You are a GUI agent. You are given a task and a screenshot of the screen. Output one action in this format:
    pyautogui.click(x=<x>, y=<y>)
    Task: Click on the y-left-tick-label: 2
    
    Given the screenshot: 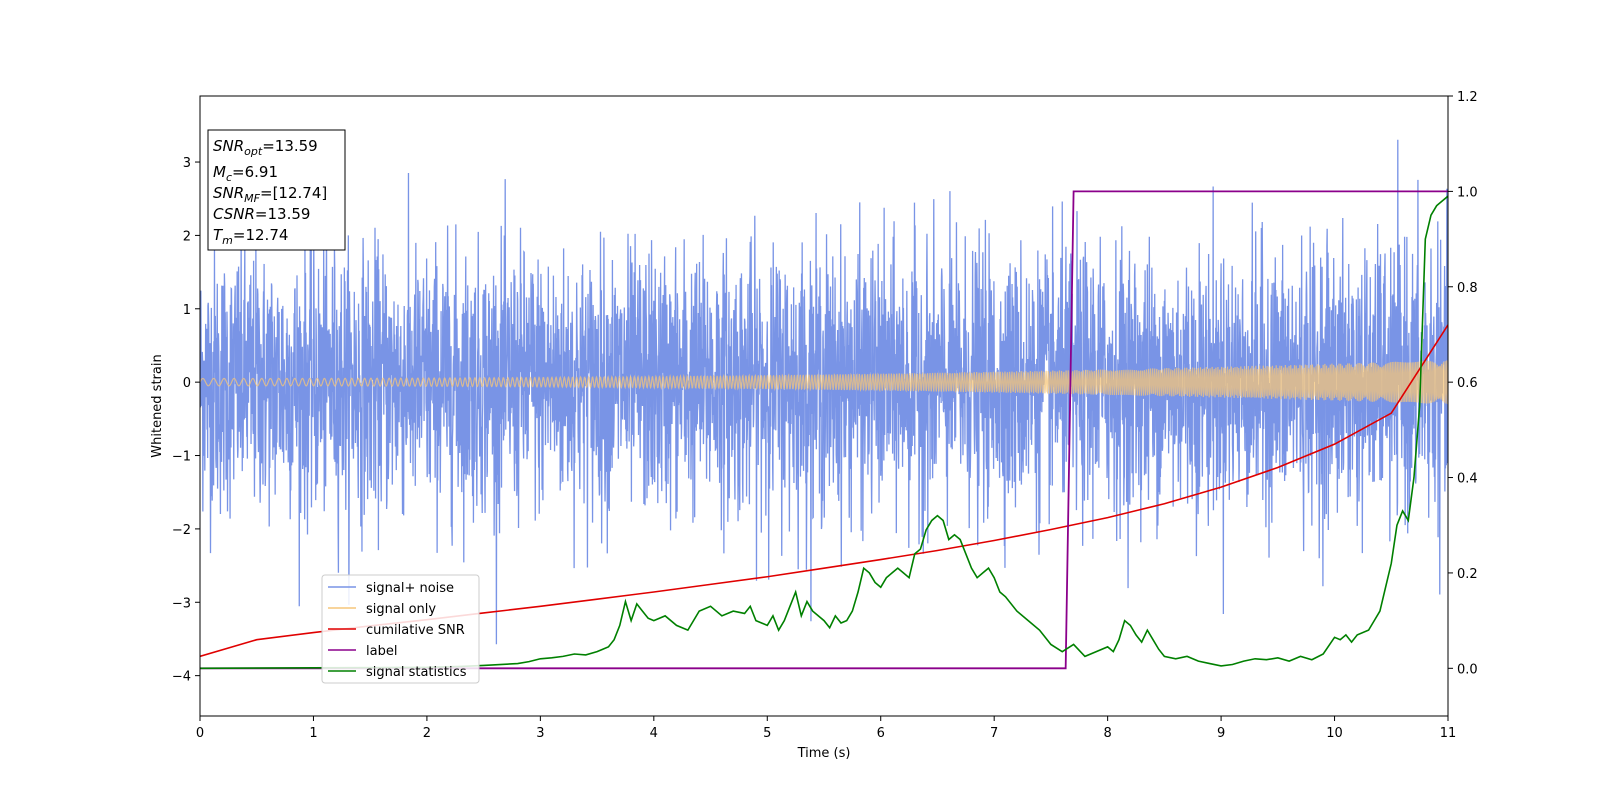 What is the action you would take?
    pyautogui.click(x=187, y=236)
    